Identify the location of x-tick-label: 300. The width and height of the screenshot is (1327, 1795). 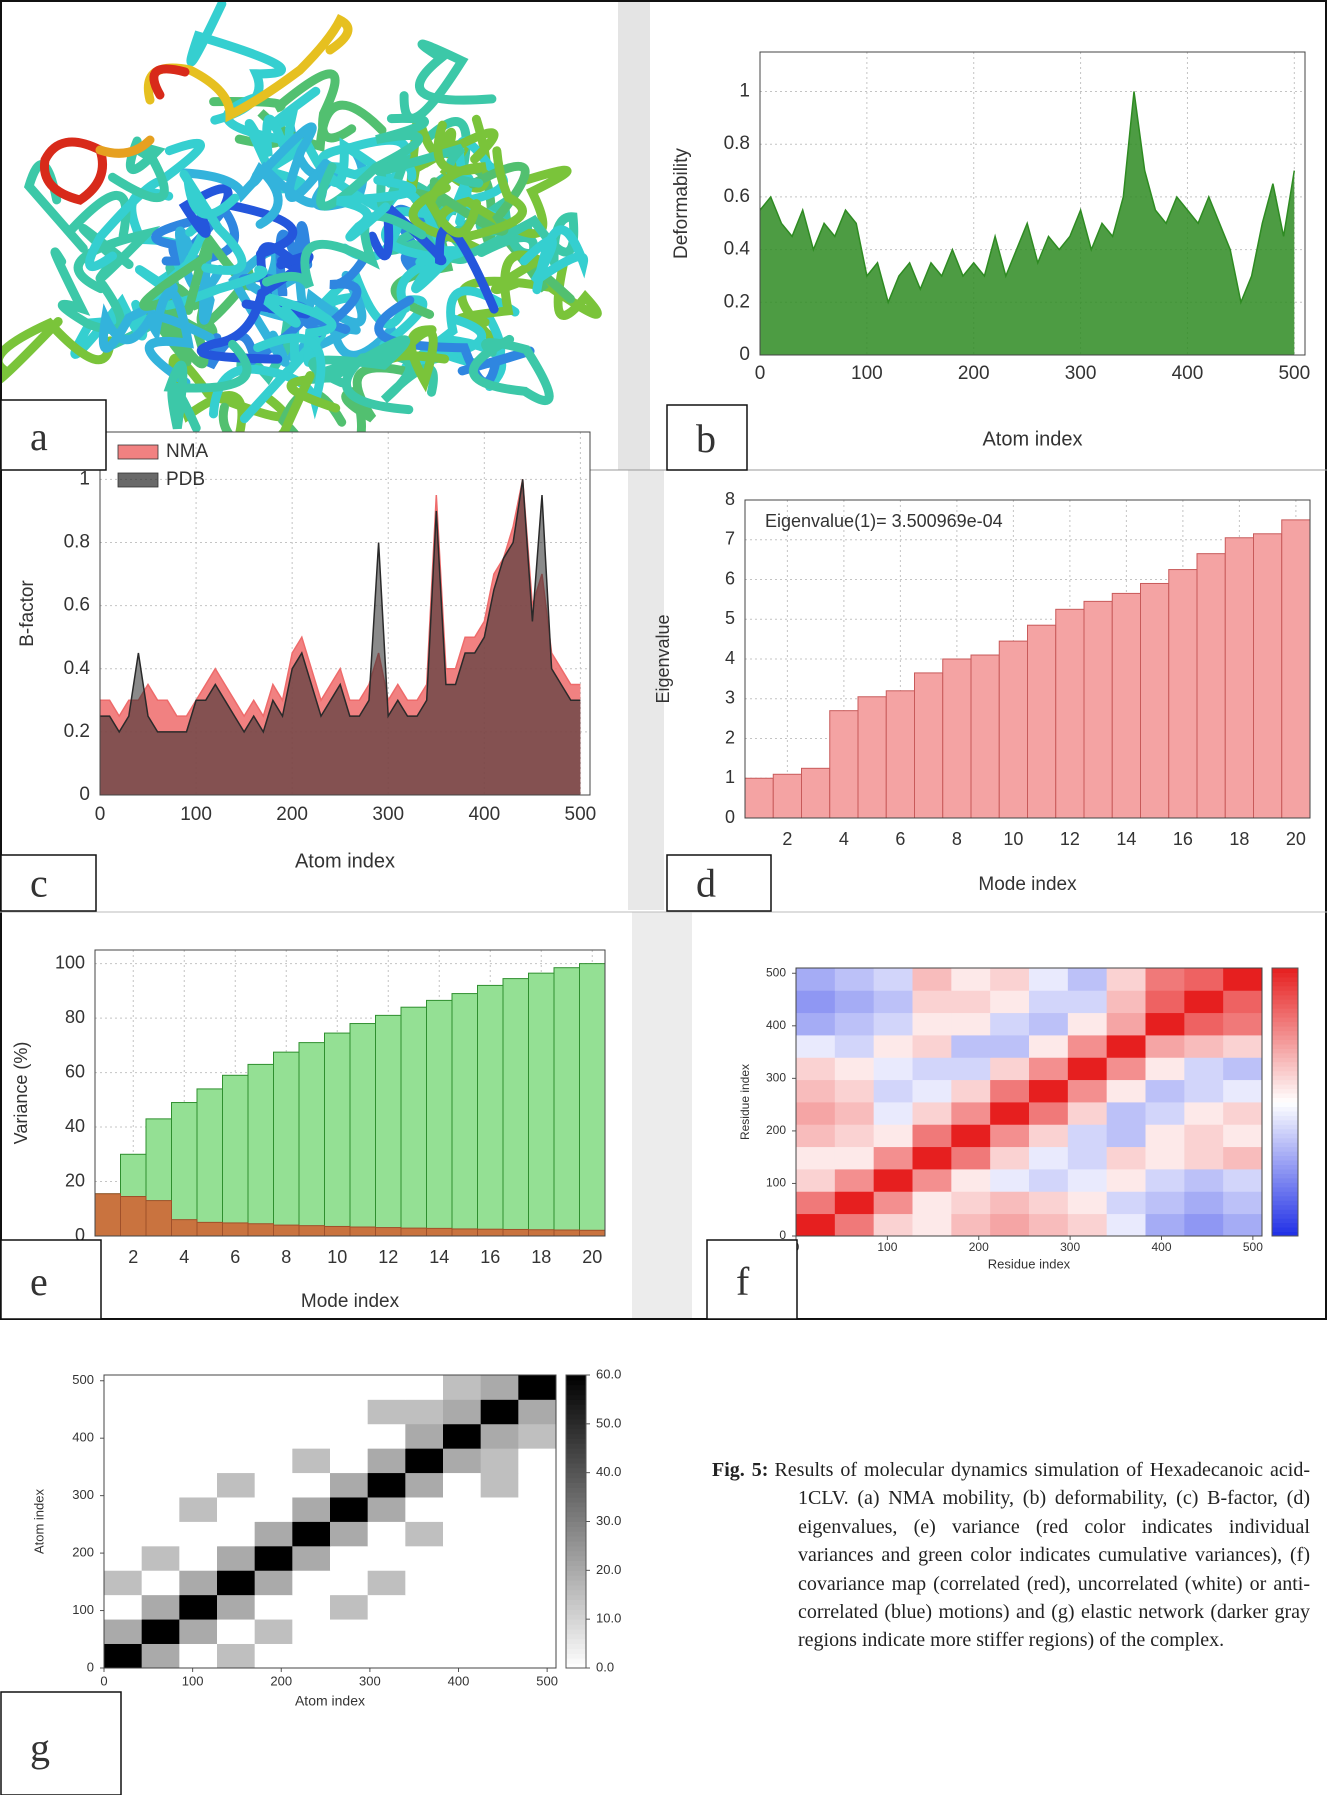
(388, 814).